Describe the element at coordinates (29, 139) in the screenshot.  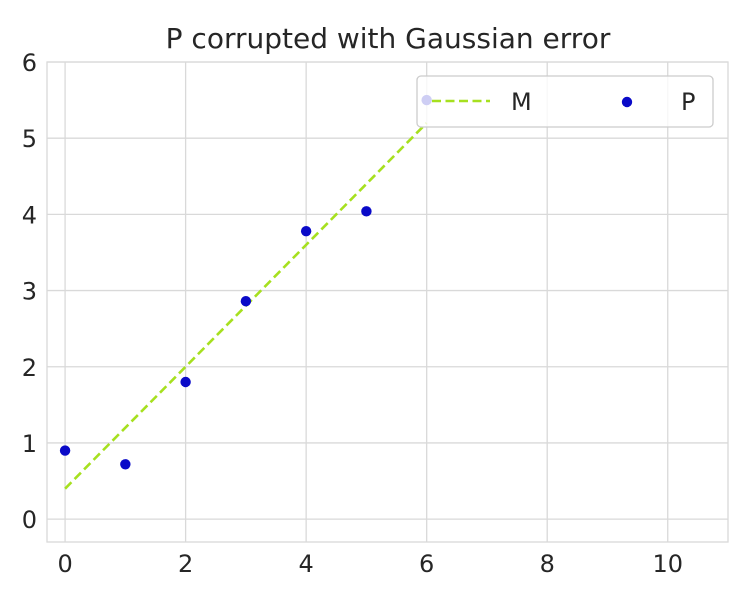
I see `y-tick-label: 5` at that location.